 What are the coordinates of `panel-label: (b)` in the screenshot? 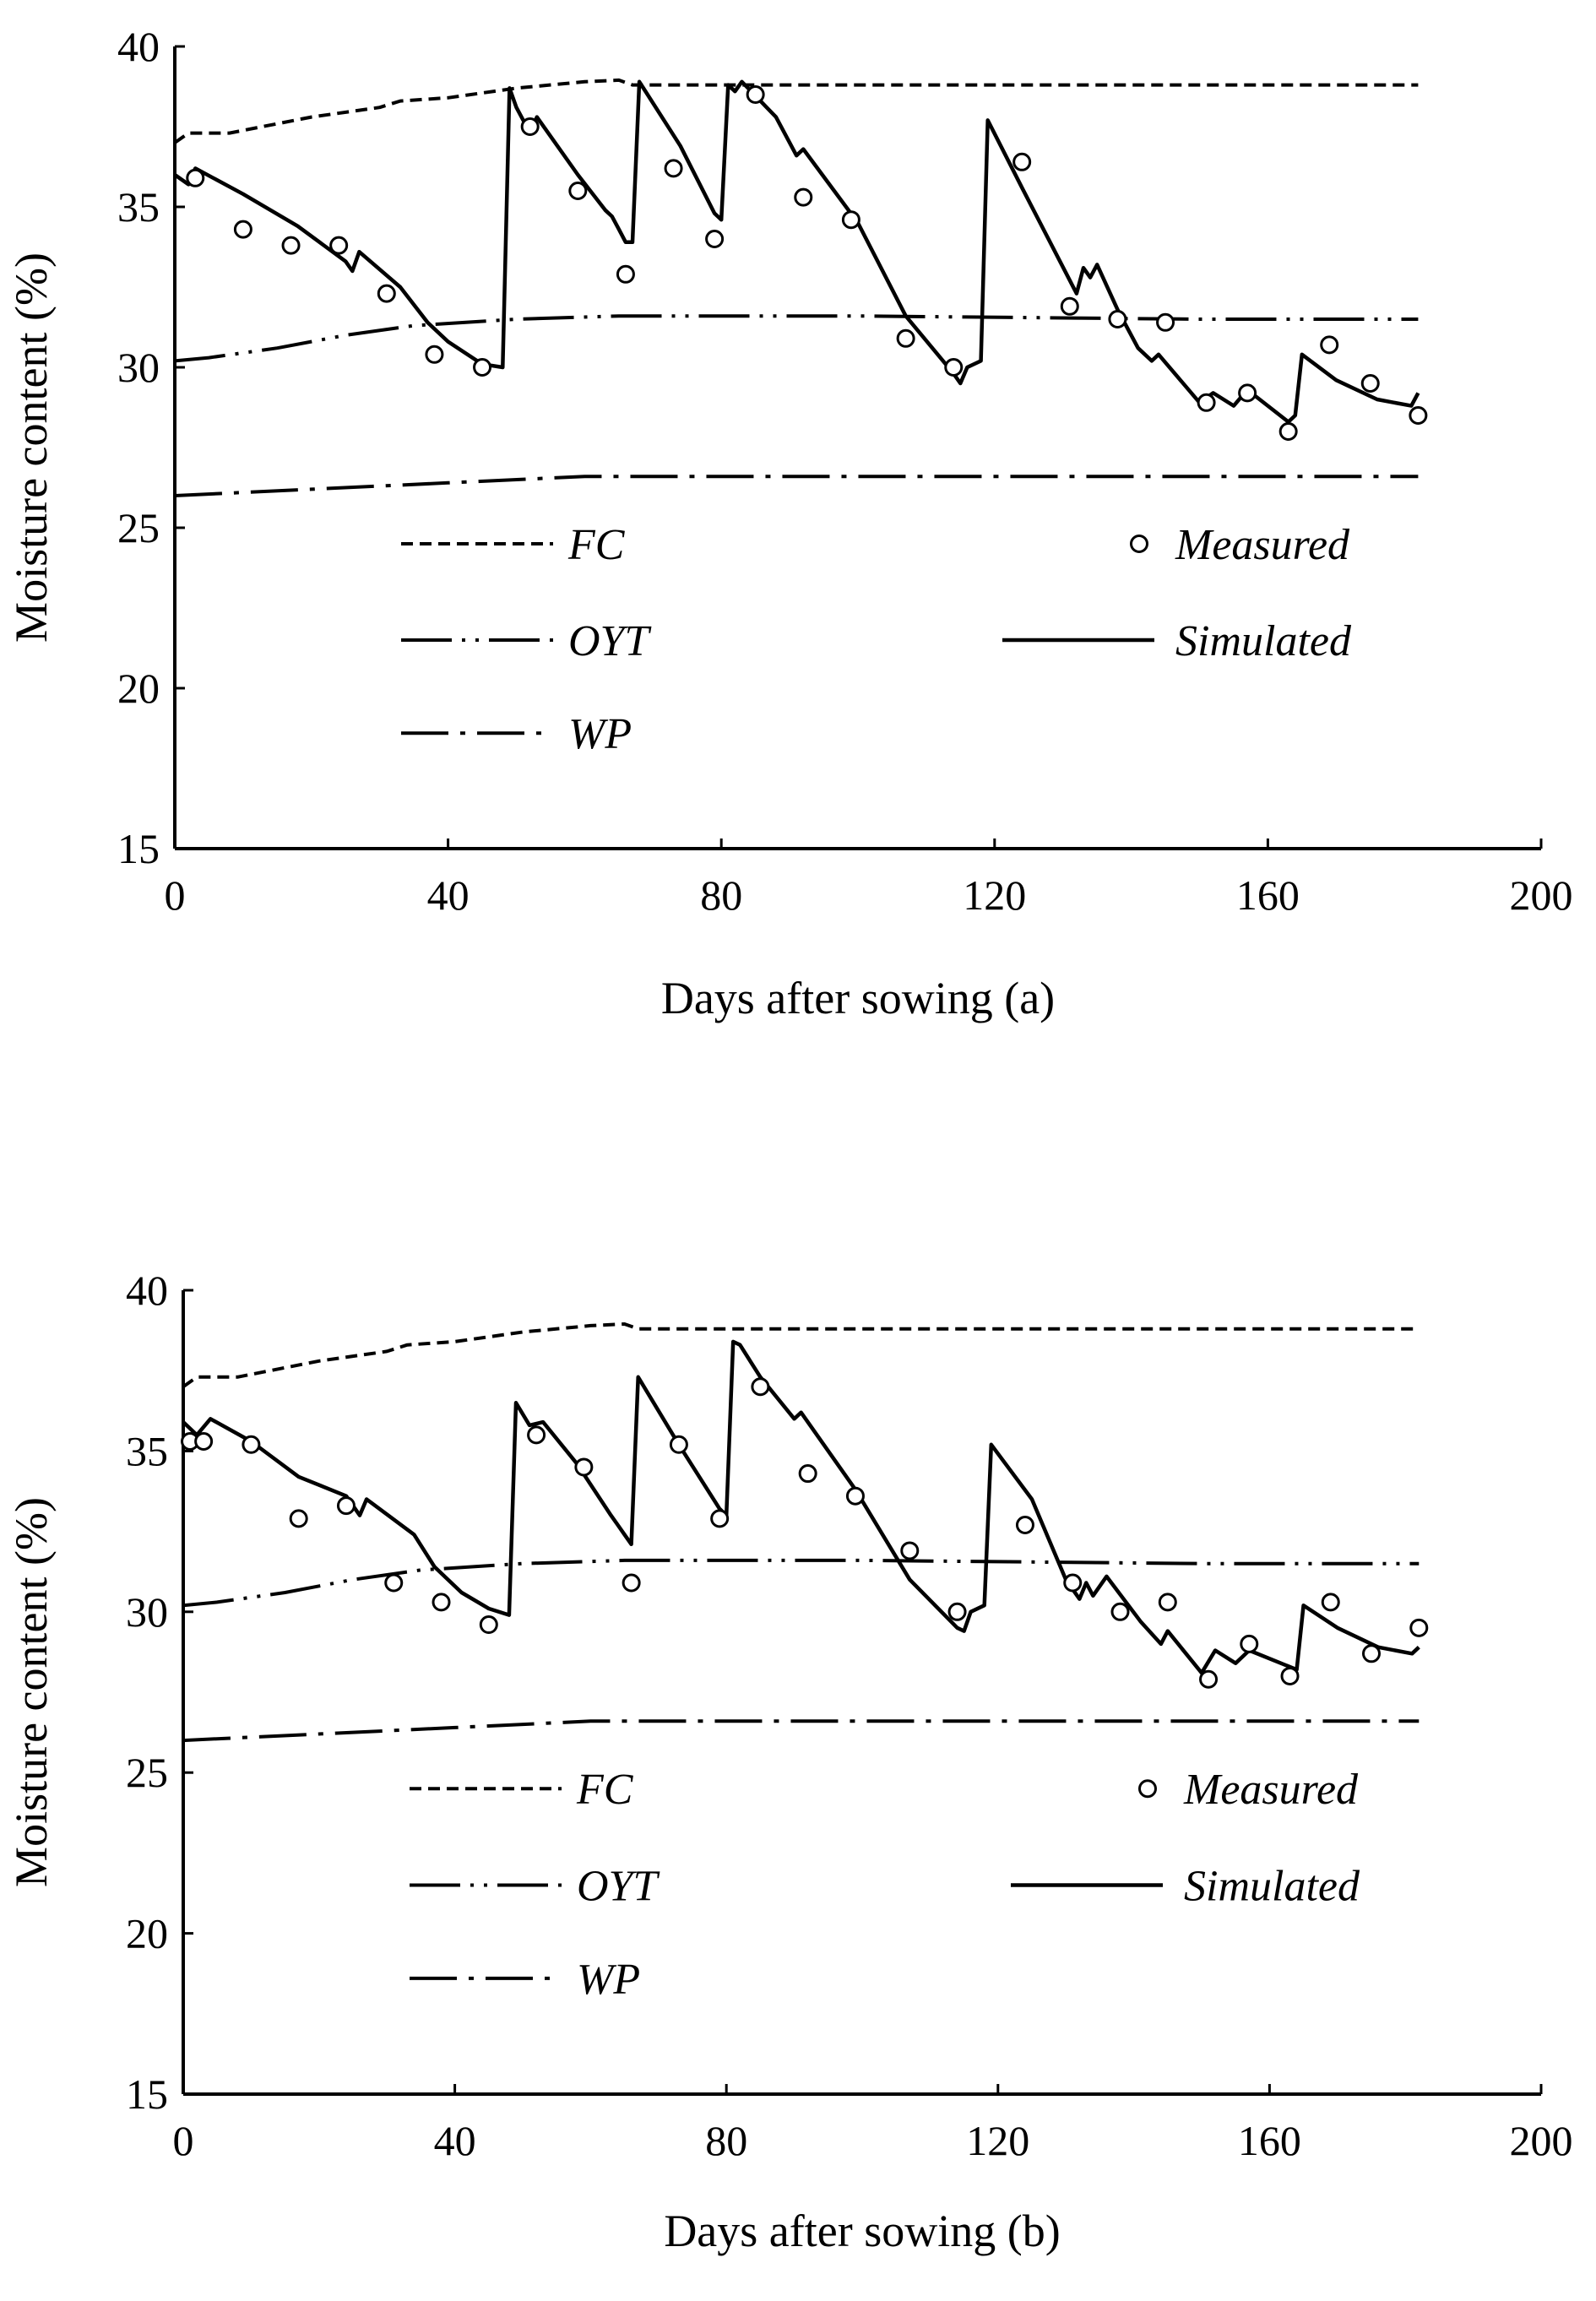 It's located at (1034, 2231).